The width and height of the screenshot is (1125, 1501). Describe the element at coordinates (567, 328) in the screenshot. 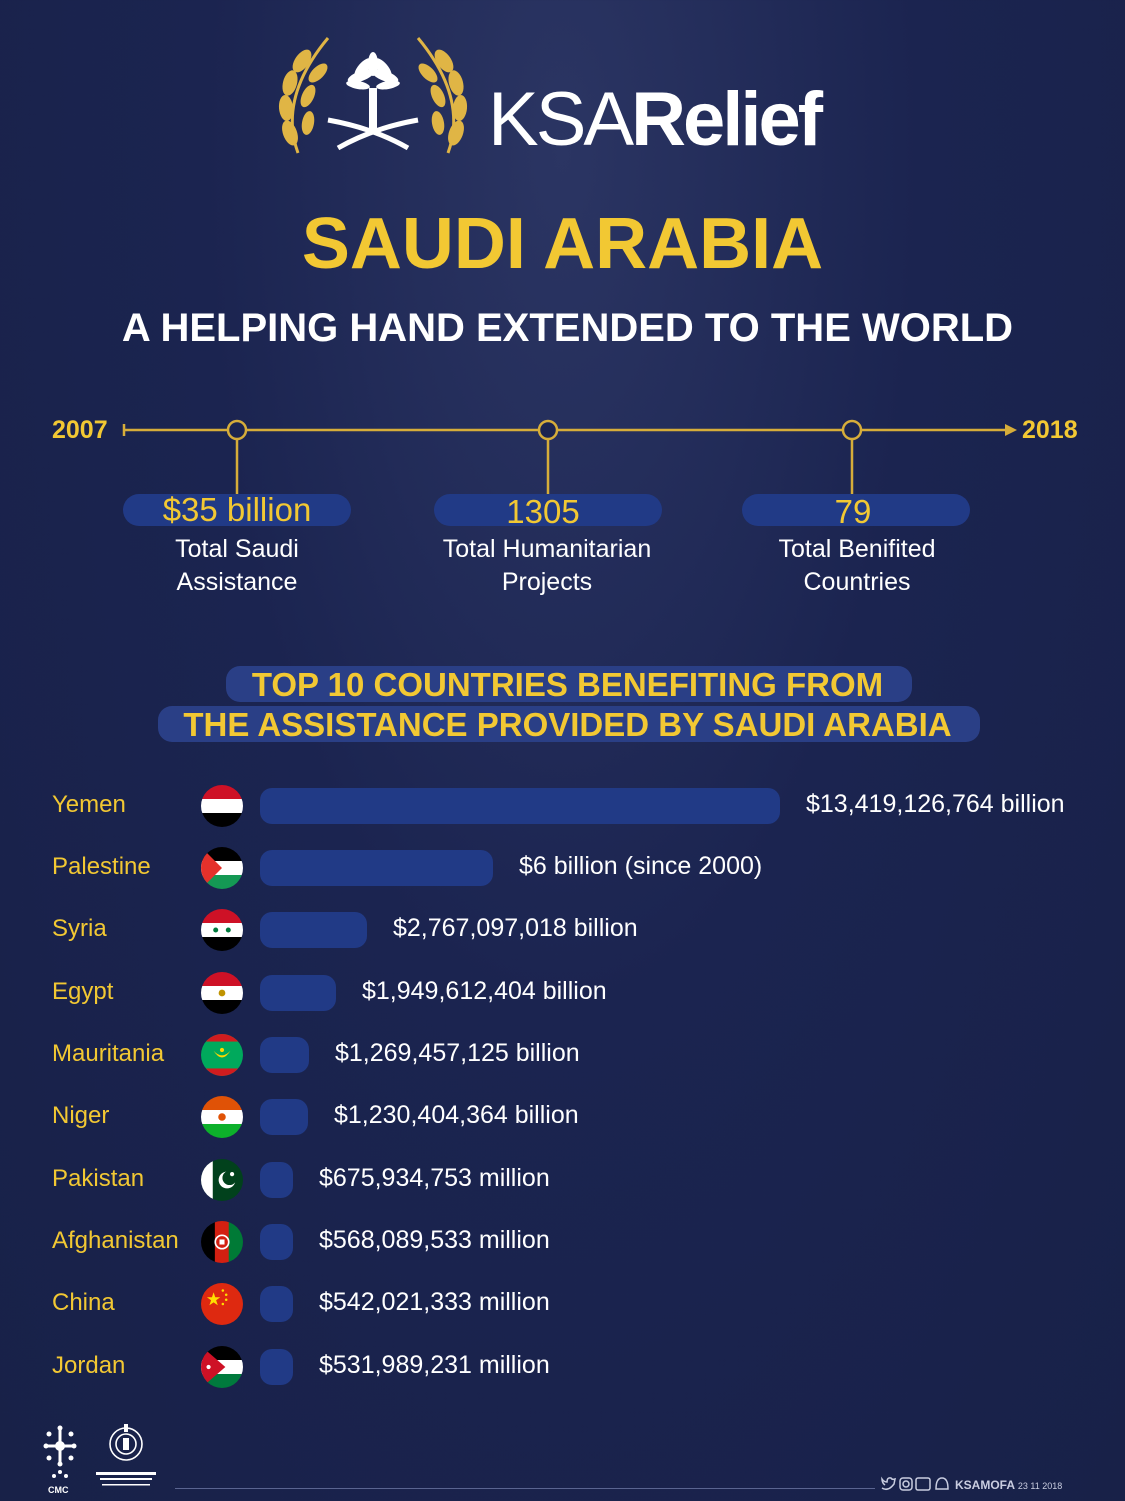

I see `page-subtitle: A HELPING HAND EXTENDED TO THE WORLD` at that location.